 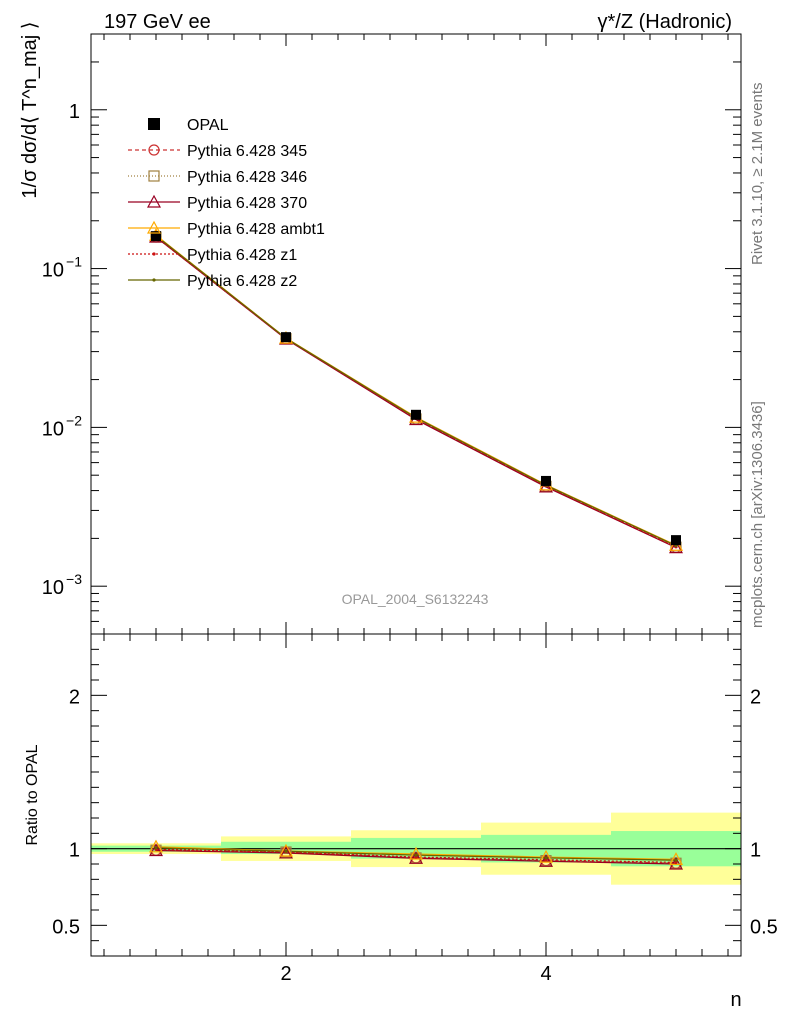 I want to click on ratio-y-tick-label-left: 0.5, so click(x=66, y=927).